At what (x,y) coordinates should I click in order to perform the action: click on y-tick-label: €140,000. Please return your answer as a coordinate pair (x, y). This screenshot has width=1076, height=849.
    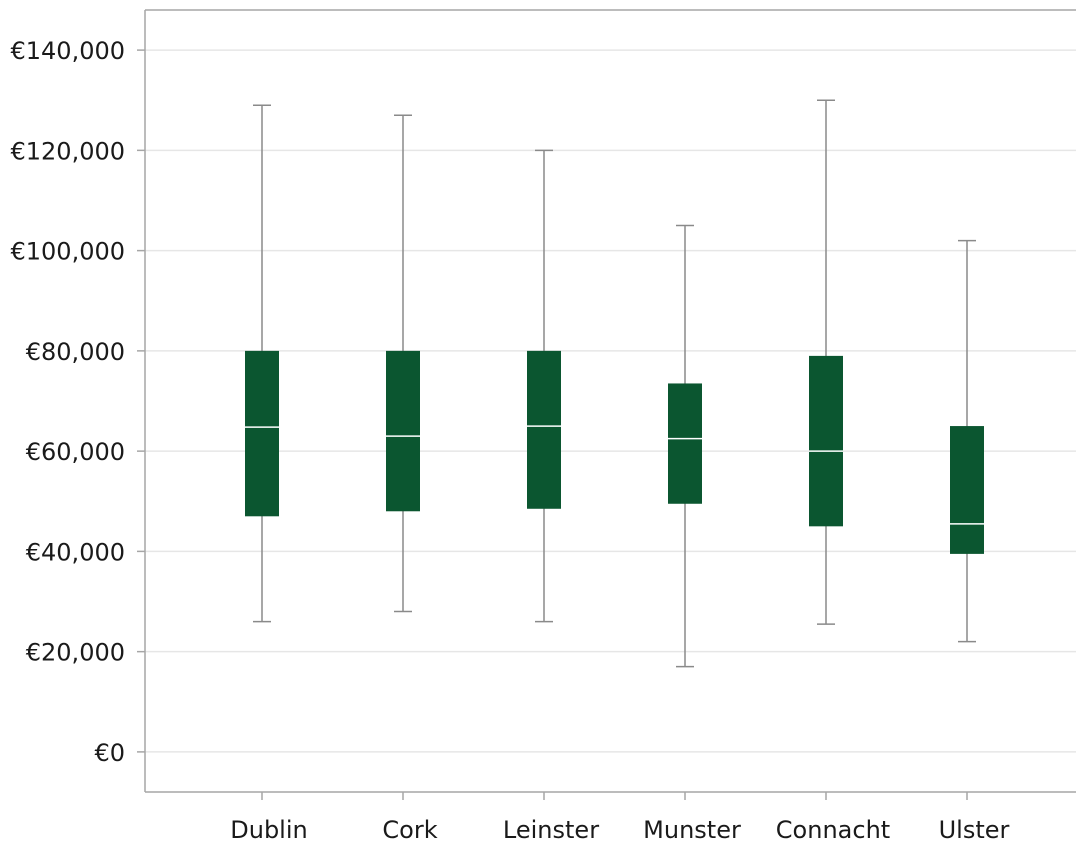
    Looking at the image, I should click on (67, 51).